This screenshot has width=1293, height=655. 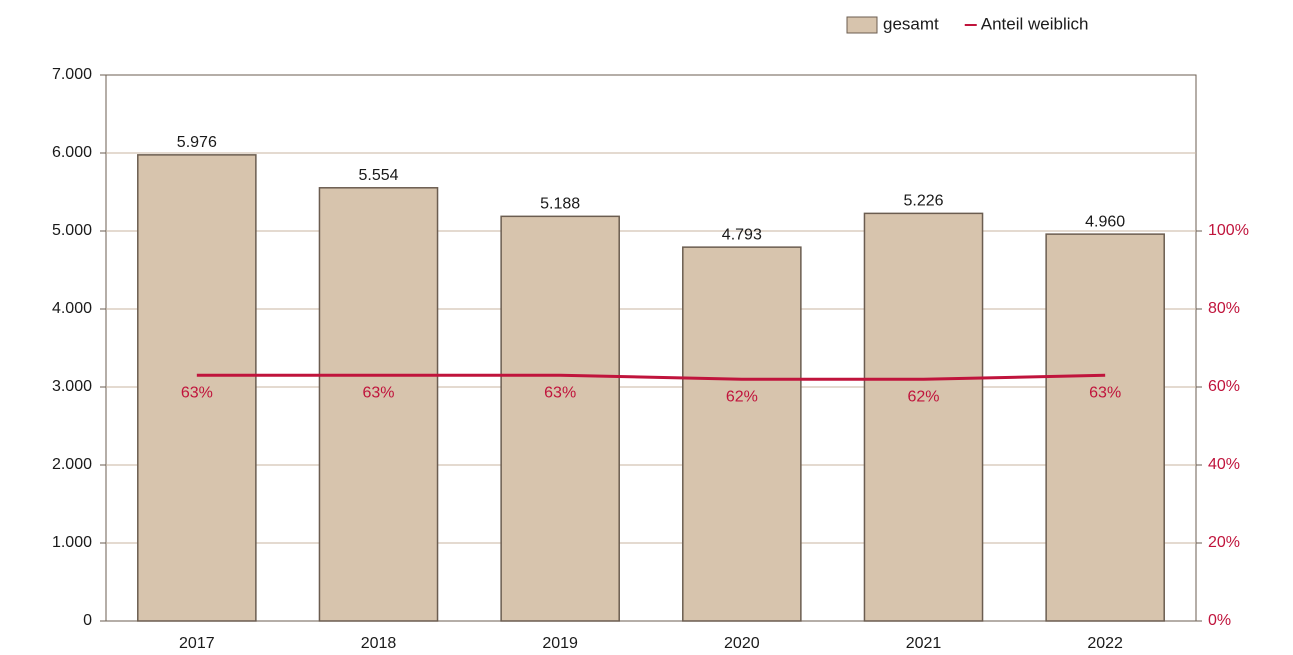 What do you see at coordinates (72, 308) in the screenshot?
I see `y-tick-label: 4.000` at bounding box center [72, 308].